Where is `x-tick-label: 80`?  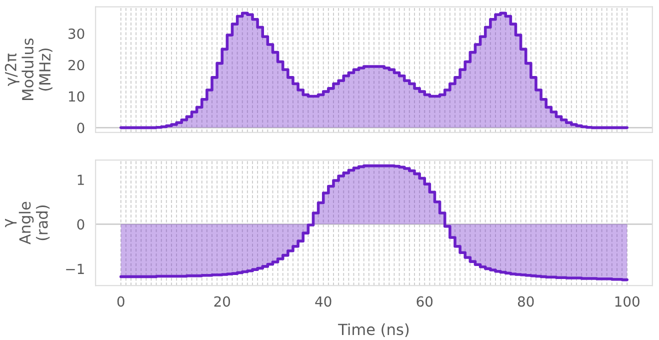
x-tick-label: 80 is located at coordinates (526, 301).